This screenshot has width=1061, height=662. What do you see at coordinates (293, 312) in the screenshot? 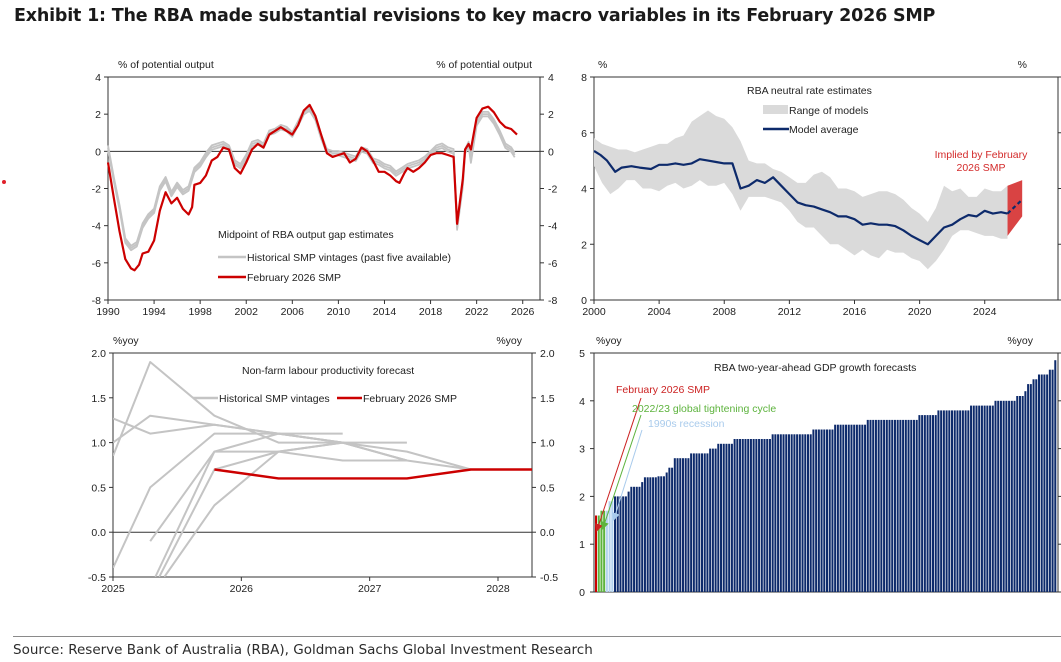
I see `x-tick-label: 2006` at bounding box center [293, 312].